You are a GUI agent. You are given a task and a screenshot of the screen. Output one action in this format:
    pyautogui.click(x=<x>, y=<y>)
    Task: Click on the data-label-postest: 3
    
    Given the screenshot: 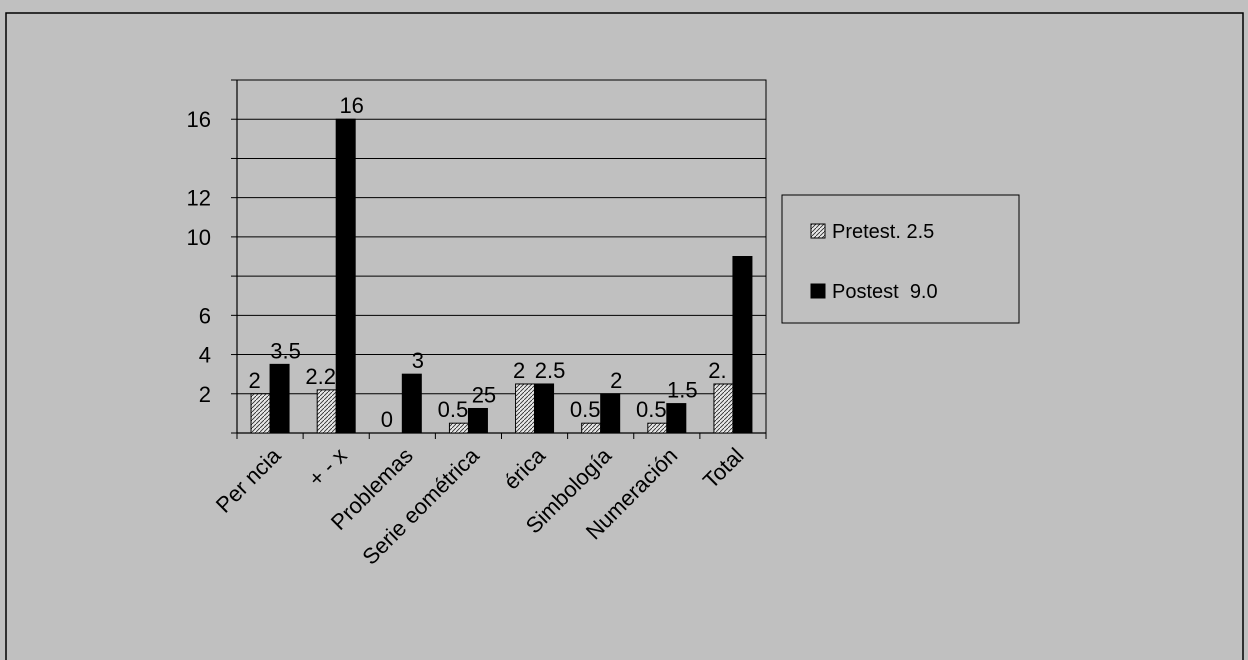 What is the action you would take?
    pyautogui.click(x=418, y=360)
    